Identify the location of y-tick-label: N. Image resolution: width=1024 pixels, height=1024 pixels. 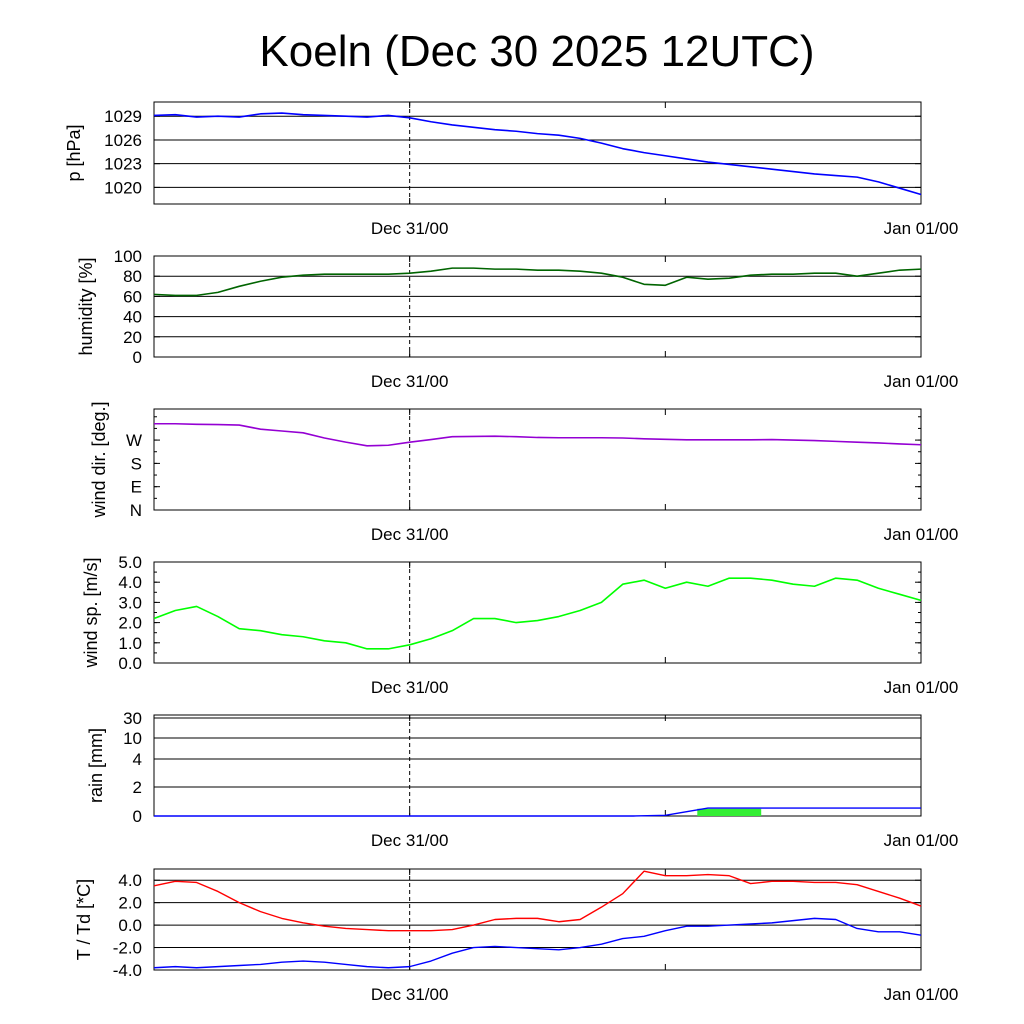
(136, 510).